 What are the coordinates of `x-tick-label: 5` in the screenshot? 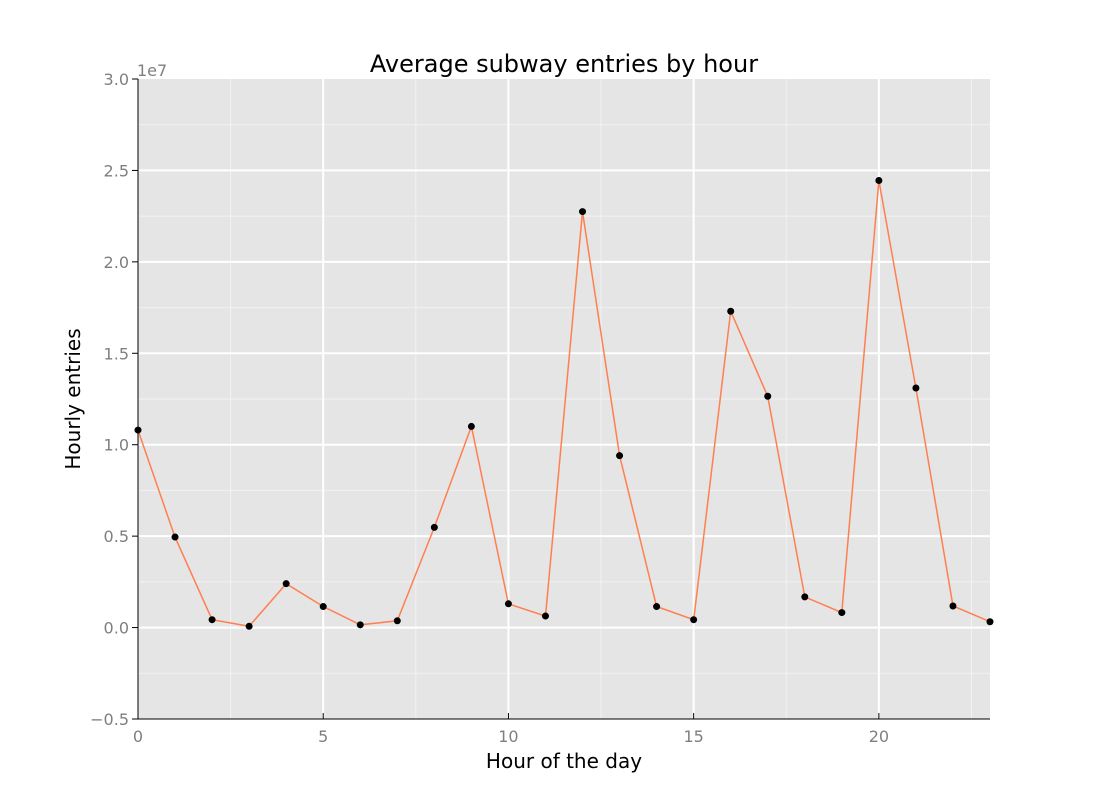 It's located at (323, 736).